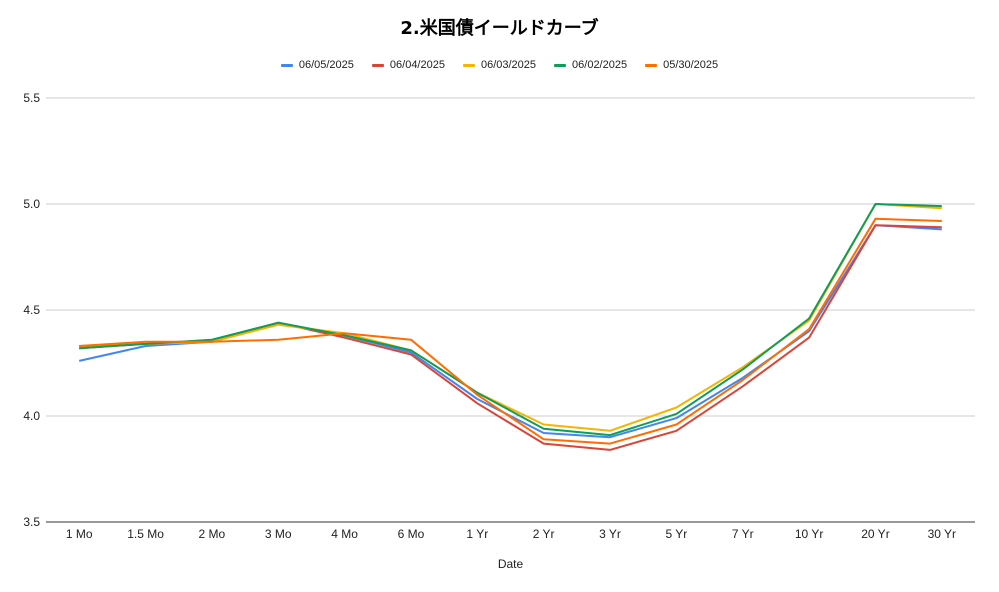  What do you see at coordinates (31, 98) in the screenshot?
I see `y-tick-label: 5.5` at bounding box center [31, 98].